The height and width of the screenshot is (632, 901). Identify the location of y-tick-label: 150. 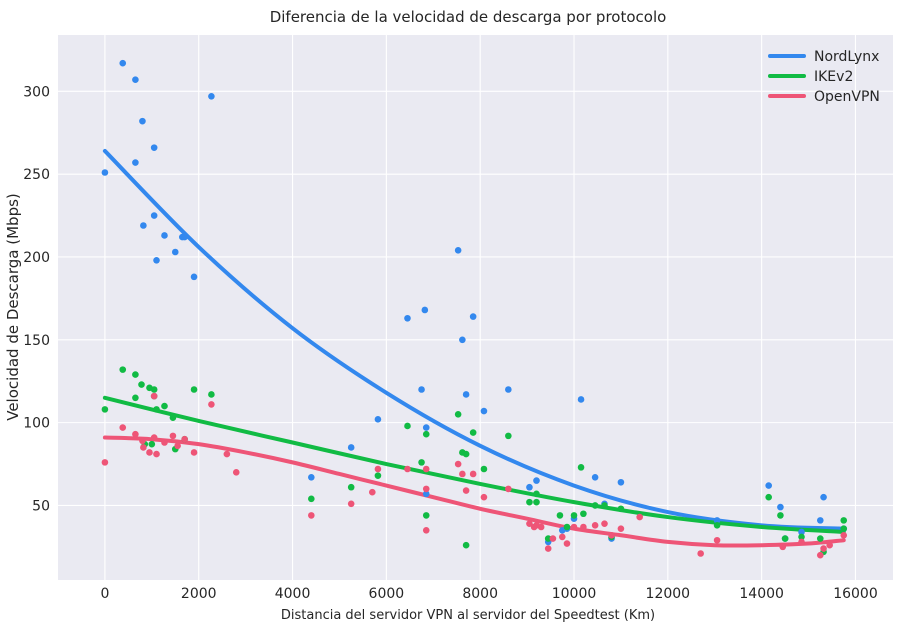
(36, 341).